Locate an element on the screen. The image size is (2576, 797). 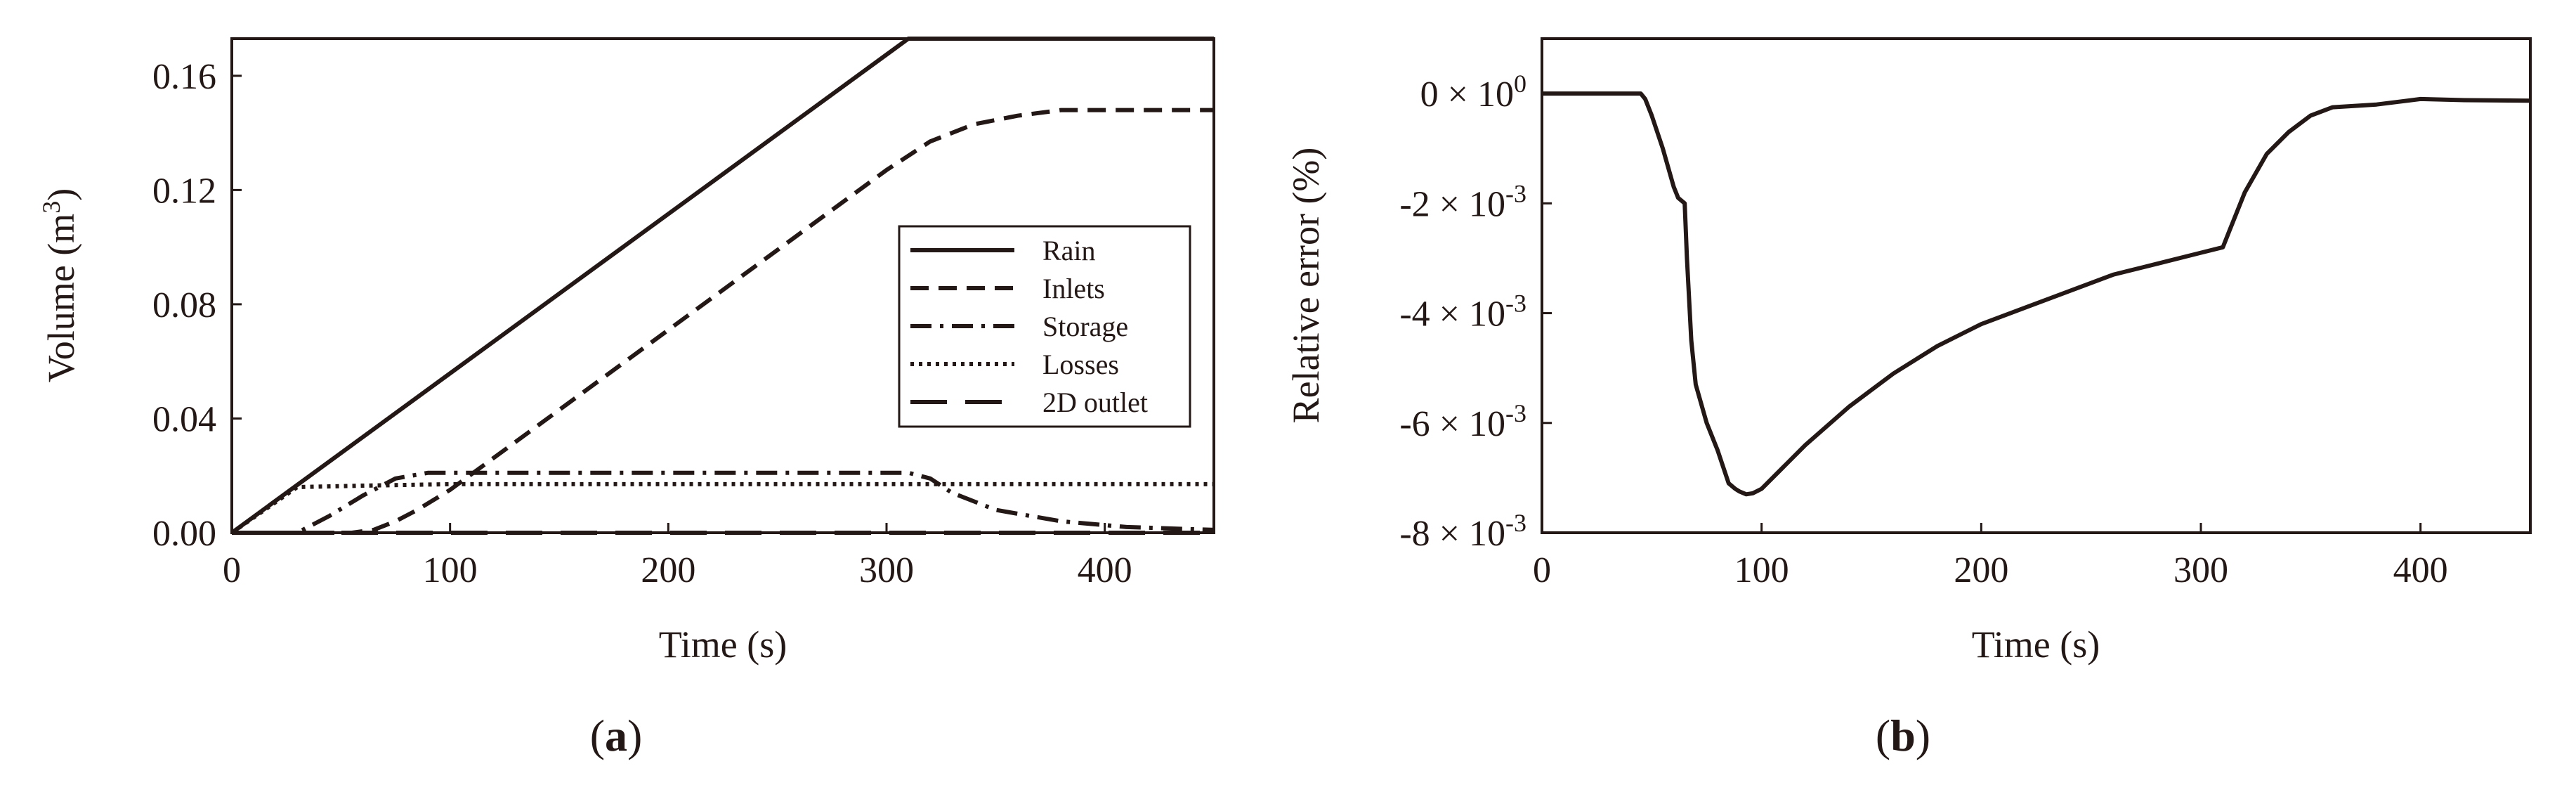
panel-a-x-tick-labels: 0 100 200 300 400 is located at coordinates (678, 570).